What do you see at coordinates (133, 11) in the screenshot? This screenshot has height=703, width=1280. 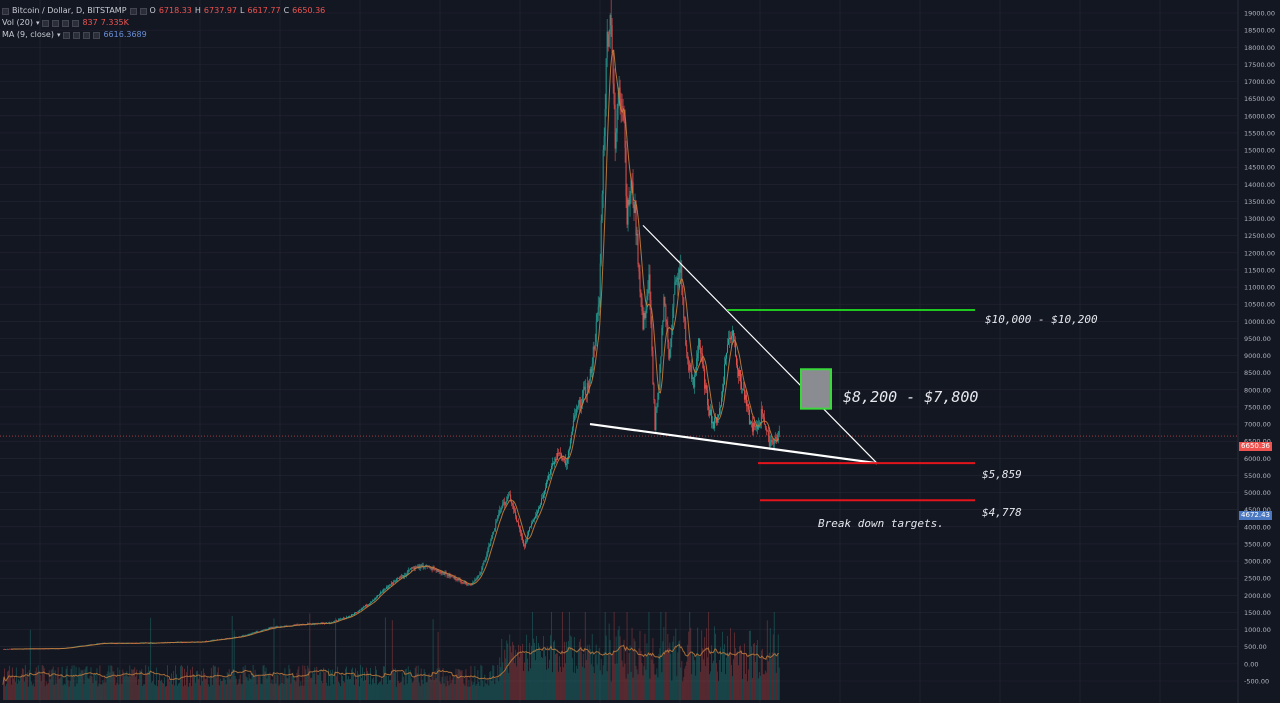 I see `symbol-settings-button` at bounding box center [133, 11].